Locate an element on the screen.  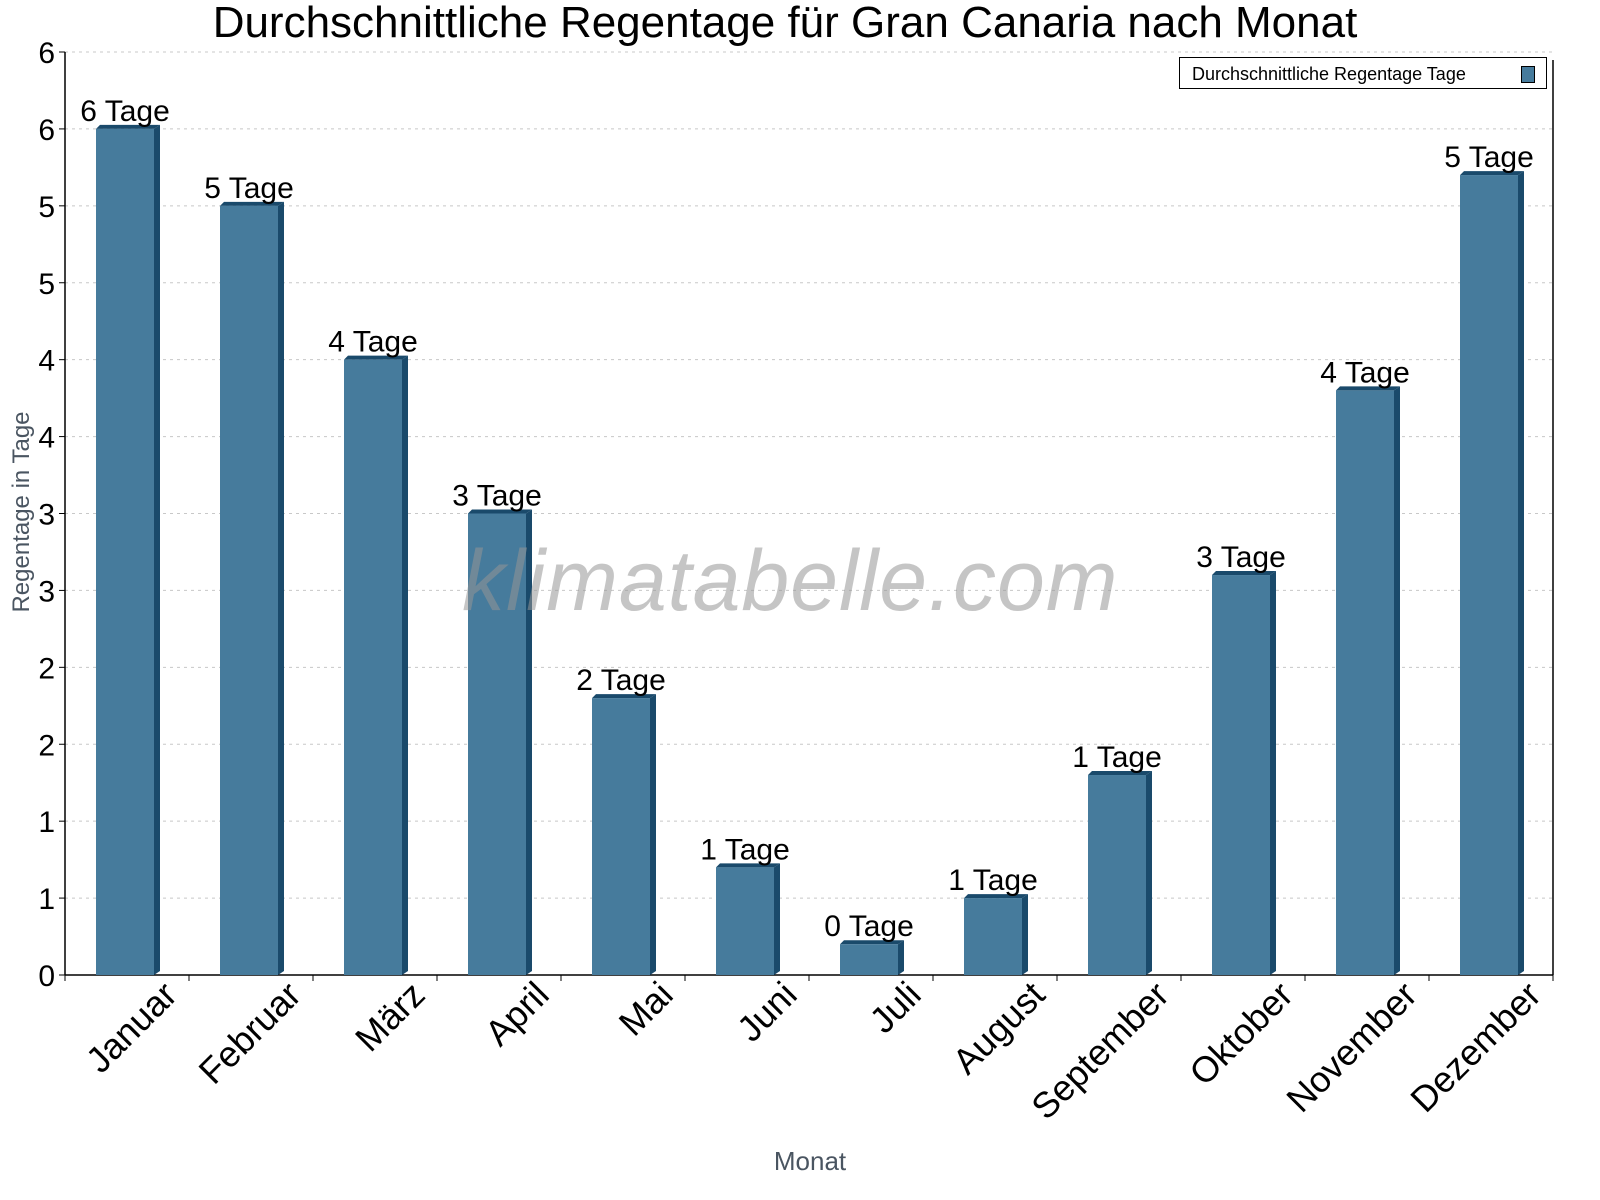
x-tick-label: Januar is located at coordinates (131, 1027).